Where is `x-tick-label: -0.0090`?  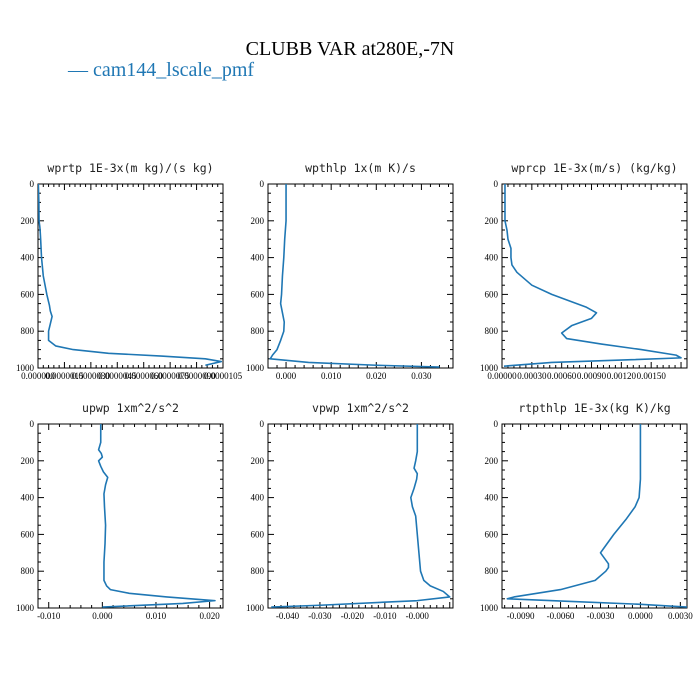
x-tick-label: -0.0090 is located at coordinates (521, 616).